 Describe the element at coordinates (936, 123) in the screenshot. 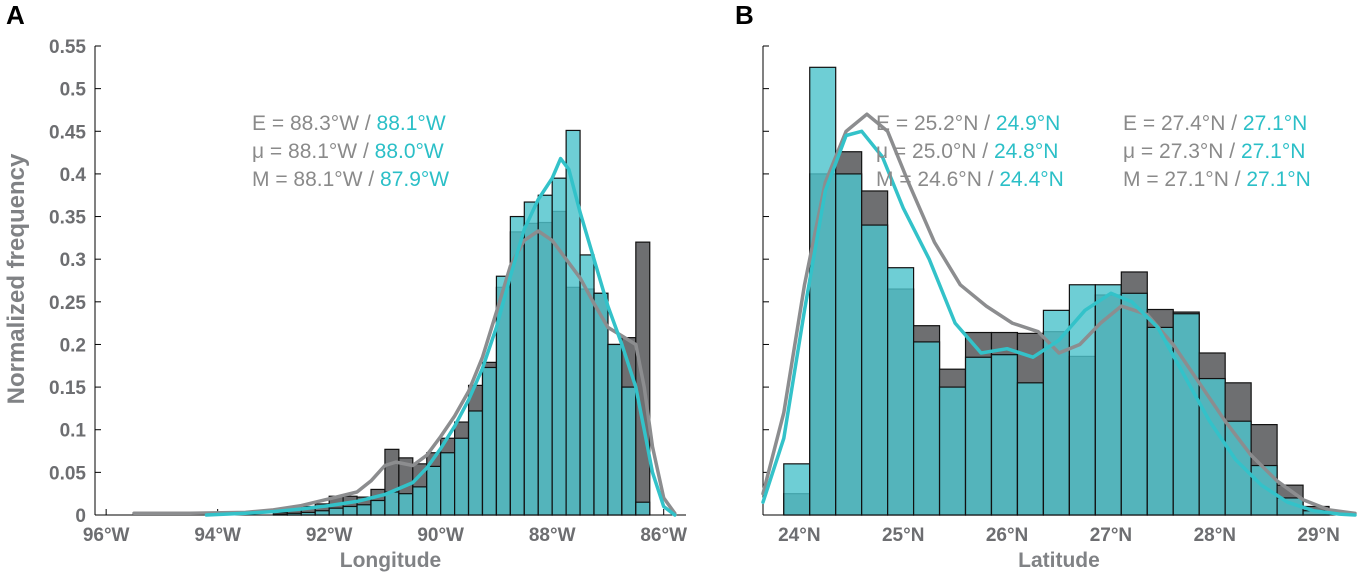

I see `annotation-gray-part: E = 25.2°N /` at that location.